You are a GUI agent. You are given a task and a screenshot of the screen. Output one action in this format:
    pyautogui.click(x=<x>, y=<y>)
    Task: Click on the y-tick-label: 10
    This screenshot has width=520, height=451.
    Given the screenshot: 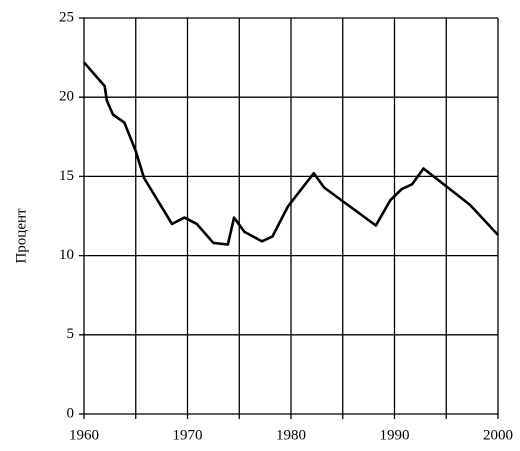 What is the action you would take?
    pyautogui.click(x=66, y=255)
    